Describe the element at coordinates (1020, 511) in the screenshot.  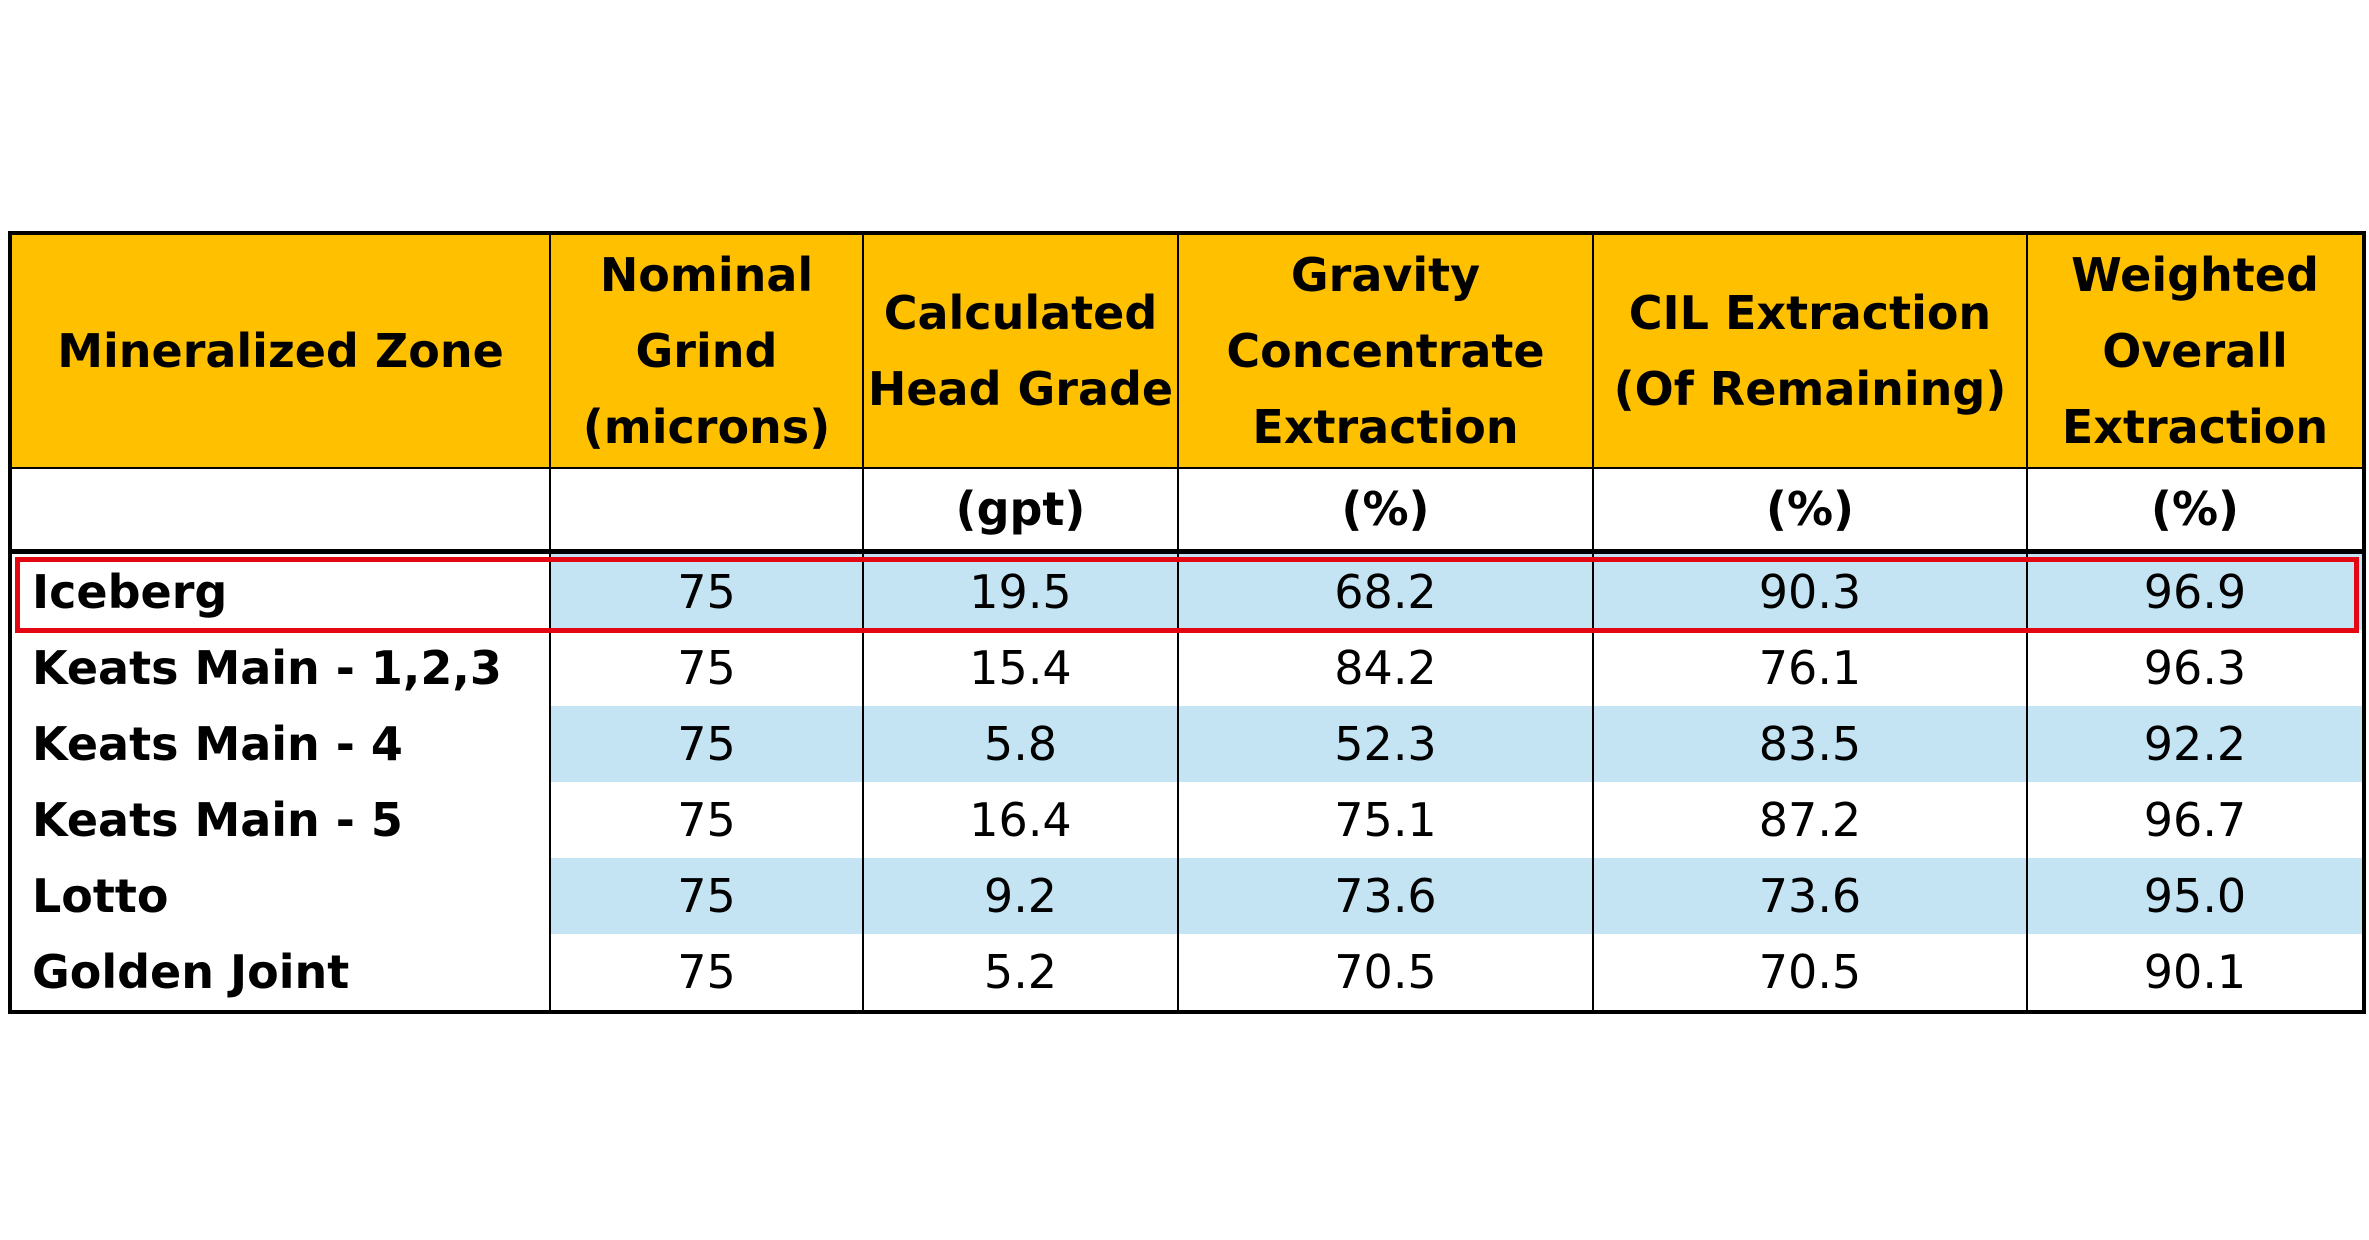
I see `unit-cell: (gpt)` at that location.